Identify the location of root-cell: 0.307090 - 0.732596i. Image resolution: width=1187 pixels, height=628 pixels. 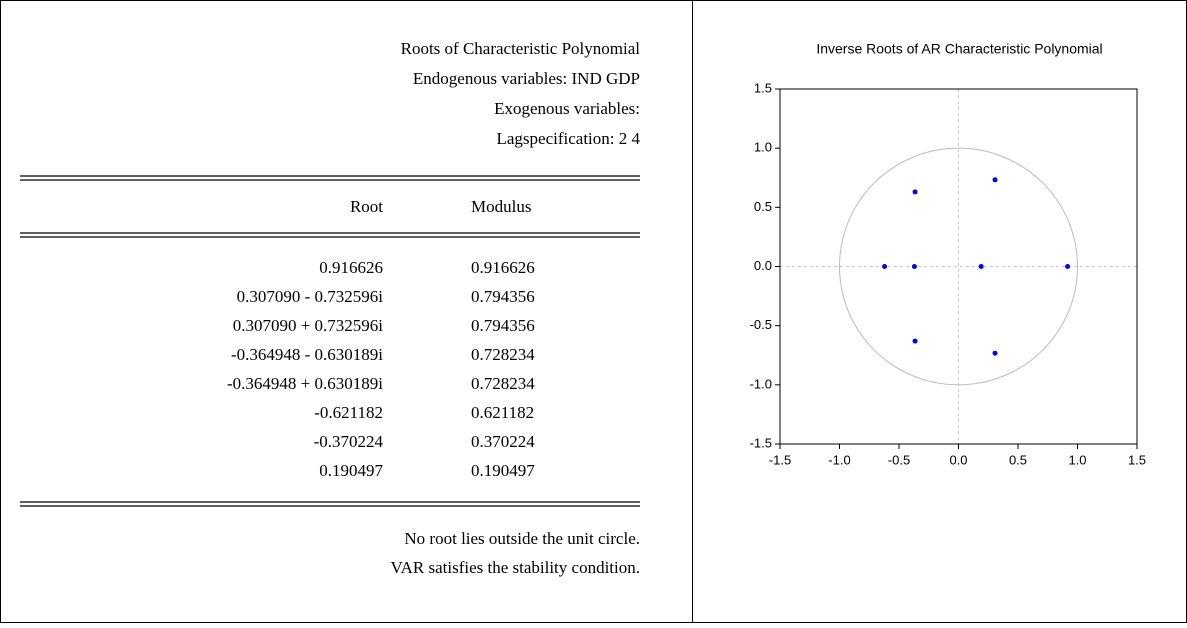
(310, 296).